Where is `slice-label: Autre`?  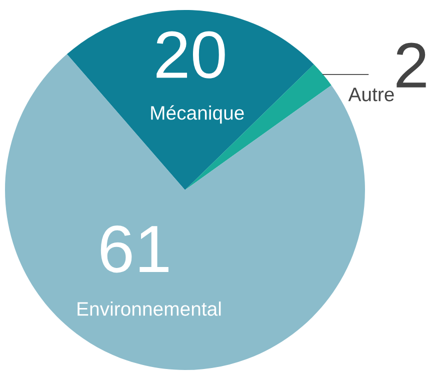
slice-label: Autre is located at coordinates (371, 95).